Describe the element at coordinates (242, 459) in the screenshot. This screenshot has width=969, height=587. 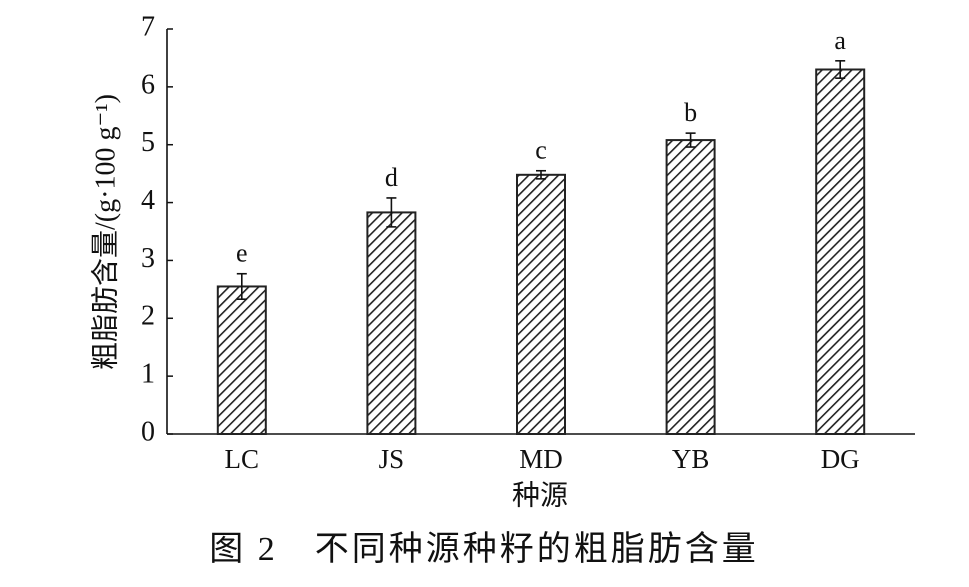
I see `x-tick-label: LC` at that location.